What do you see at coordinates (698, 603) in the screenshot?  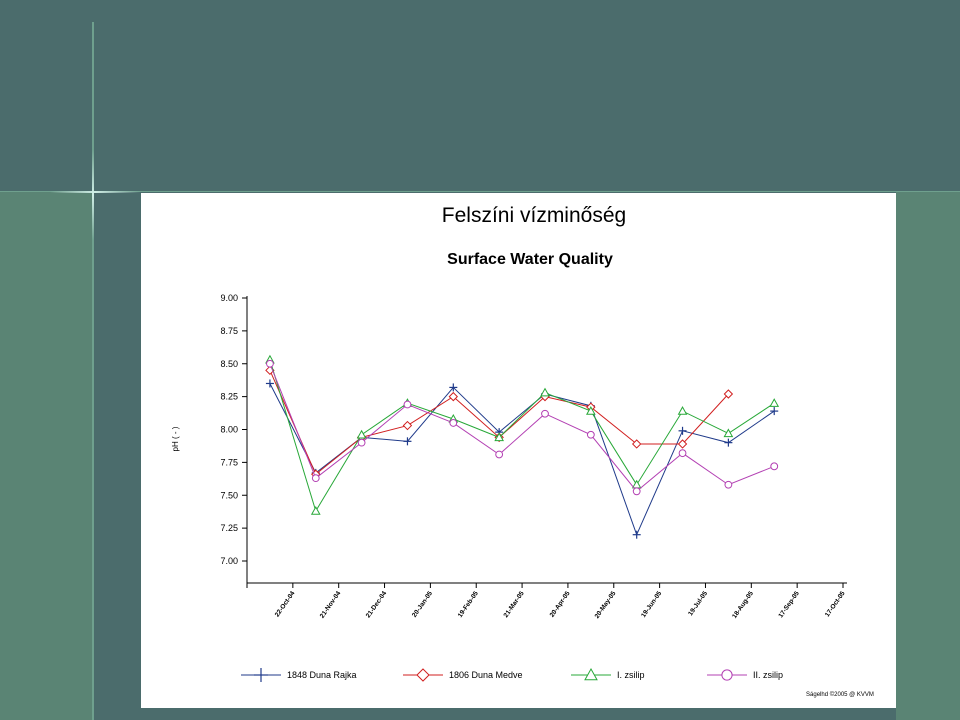 I see `x-tick-label: 19-Jul-05` at bounding box center [698, 603].